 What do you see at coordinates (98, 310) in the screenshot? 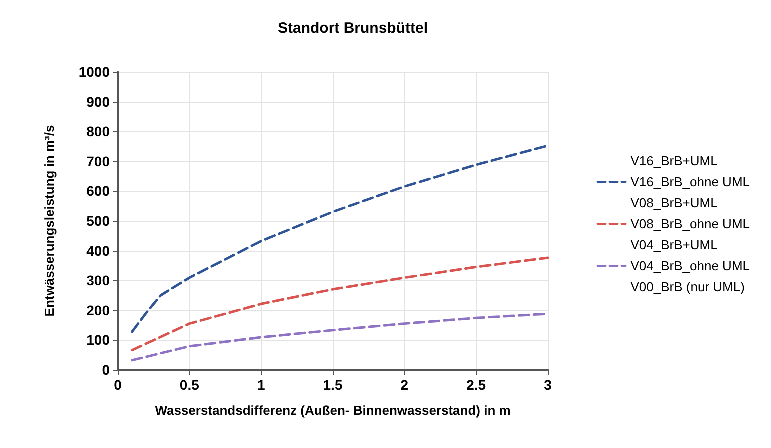
I see `y-tick-label: 200` at bounding box center [98, 310].